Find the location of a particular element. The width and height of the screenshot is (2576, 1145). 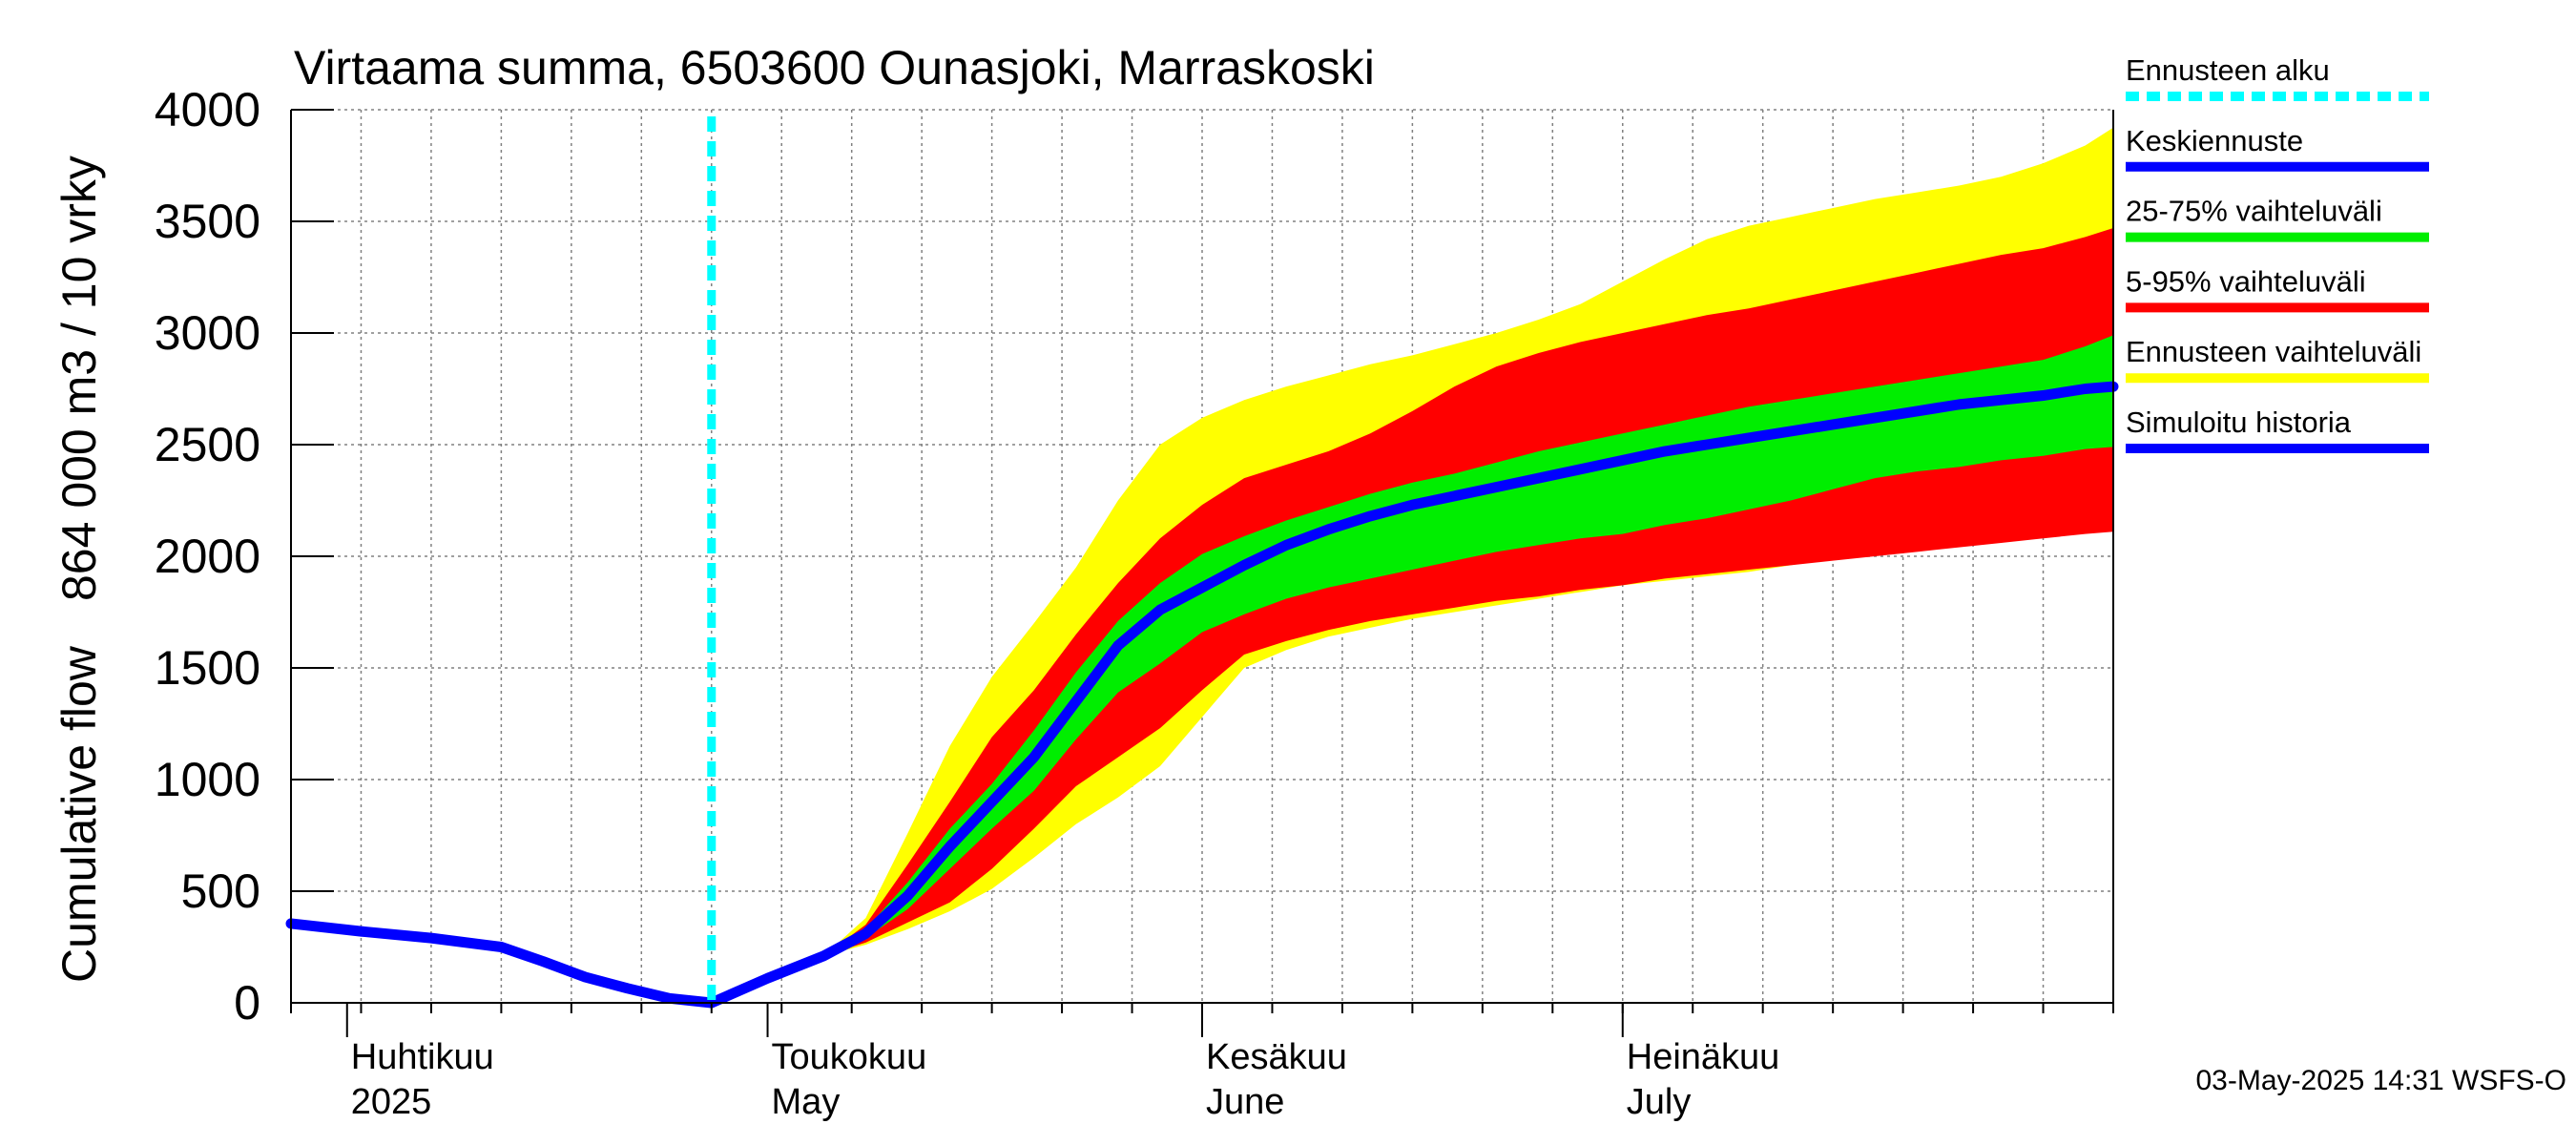

legend-entry-label: Simuloitu historia is located at coordinates (2239, 422).